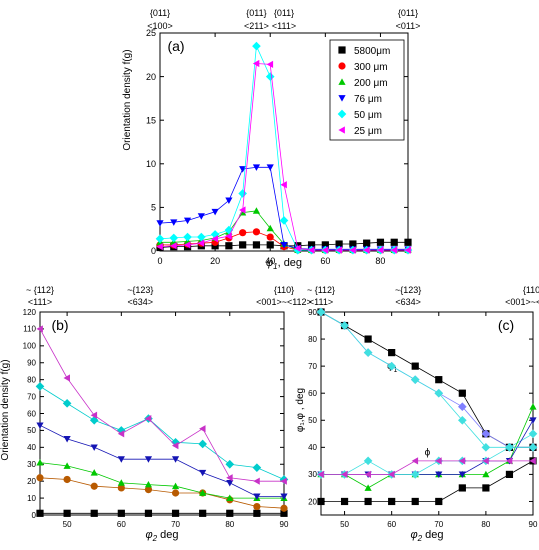  I want to click on y-tick-label: 10, so click(31, 498).